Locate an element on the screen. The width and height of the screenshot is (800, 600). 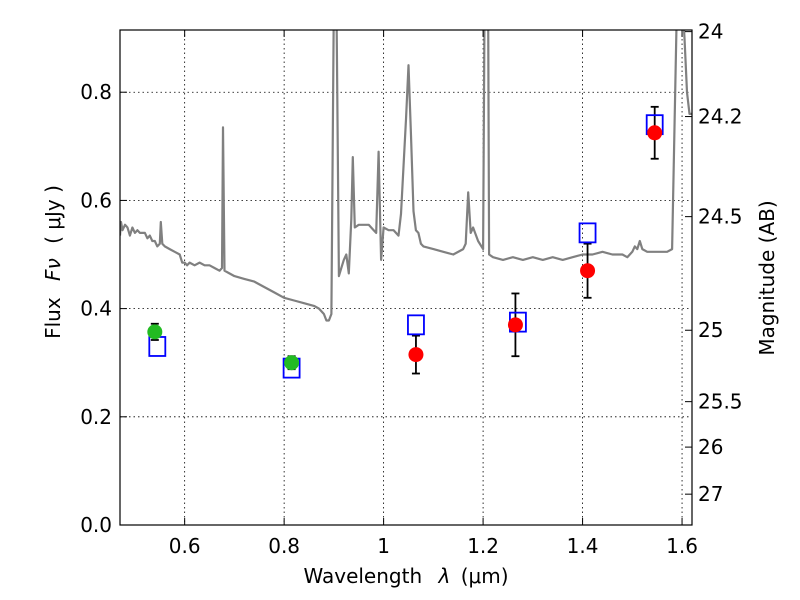
y2-tick-label: 24 is located at coordinates (710, 32).